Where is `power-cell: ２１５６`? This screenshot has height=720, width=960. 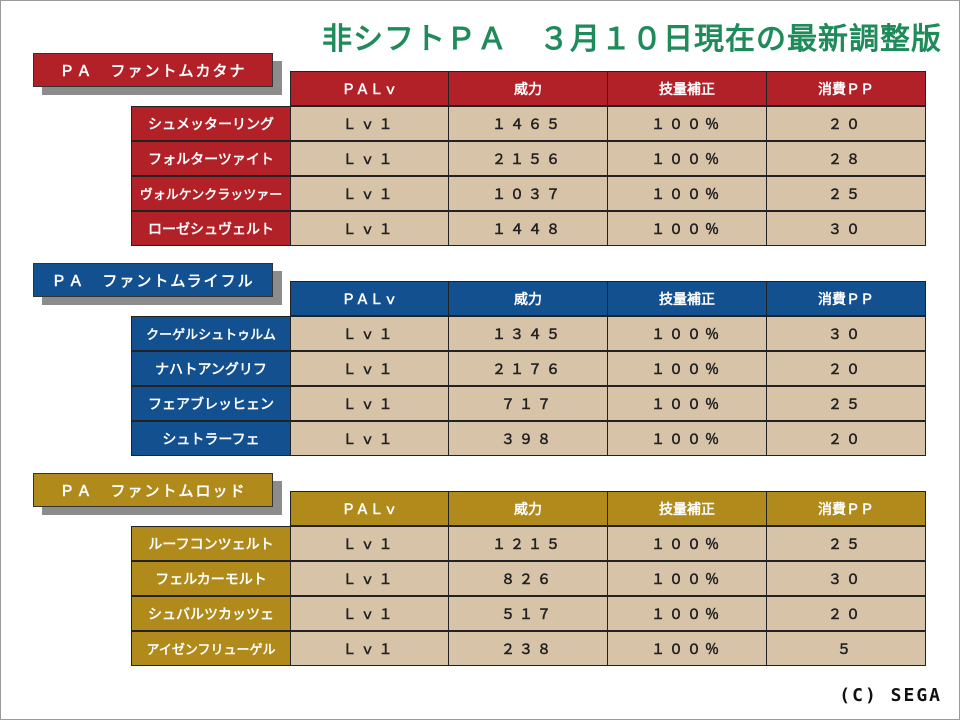
power-cell: ２１５６ is located at coordinates (528, 158).